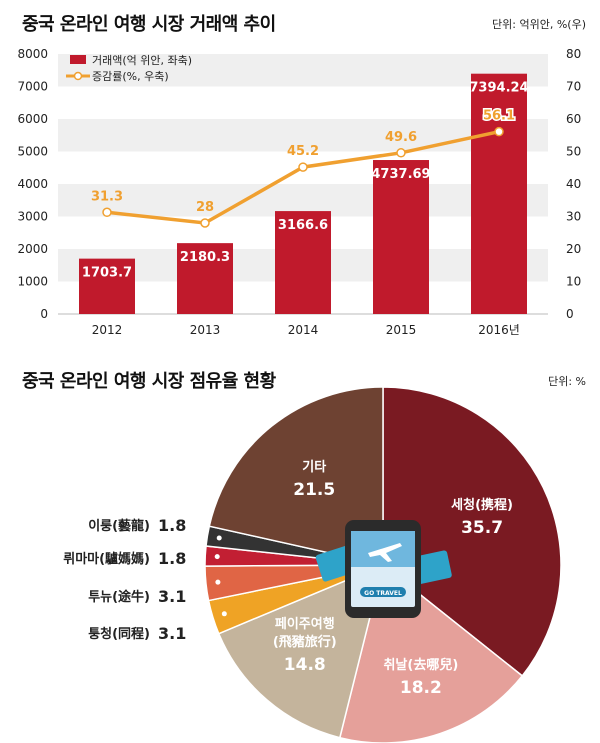 This screenshot has width=600, height=743. What do you see at coordinates (482, 528) in the screenshot?
I see `pie-slice-value: 35.7` at bounding box center [482, 528].